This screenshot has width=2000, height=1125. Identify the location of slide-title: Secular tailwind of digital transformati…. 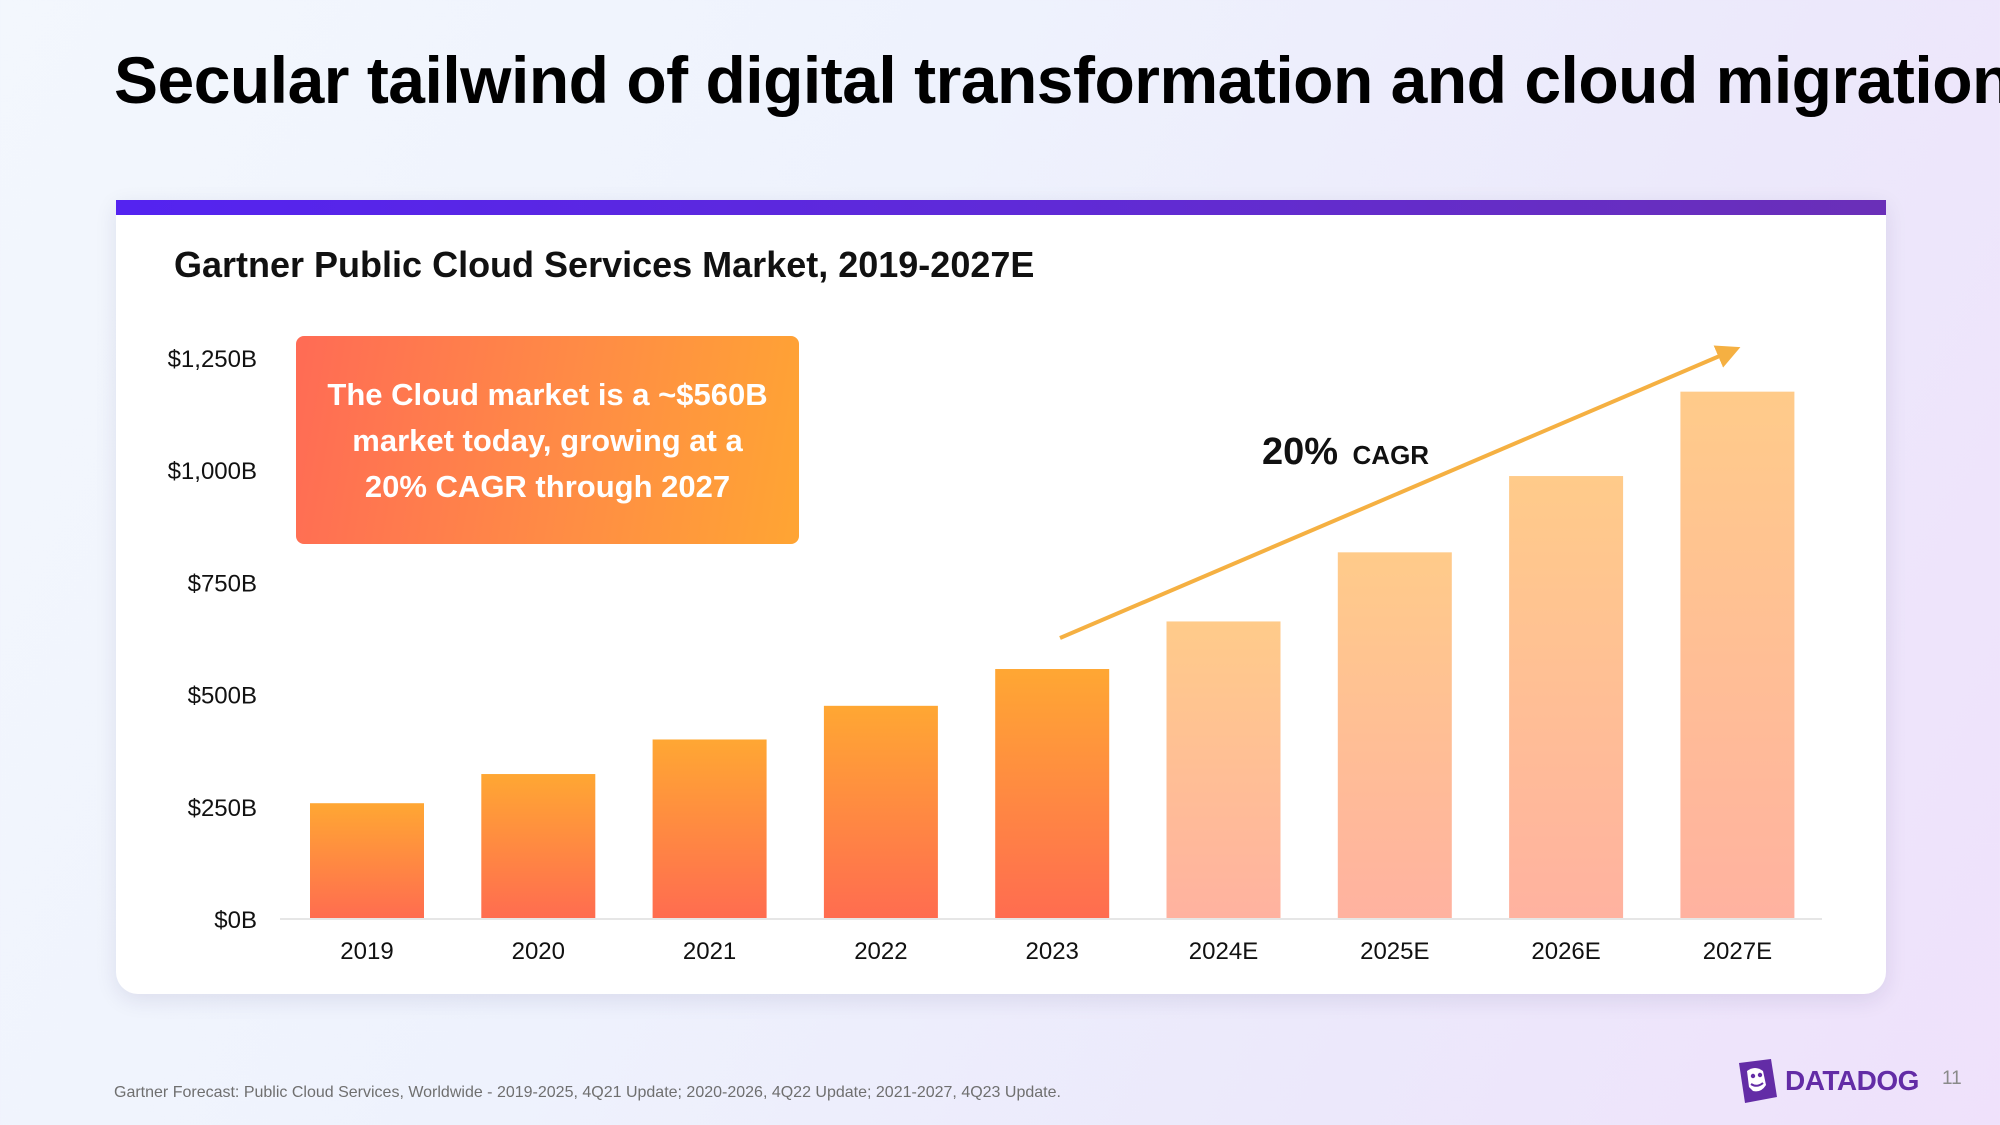
(1057, 80).